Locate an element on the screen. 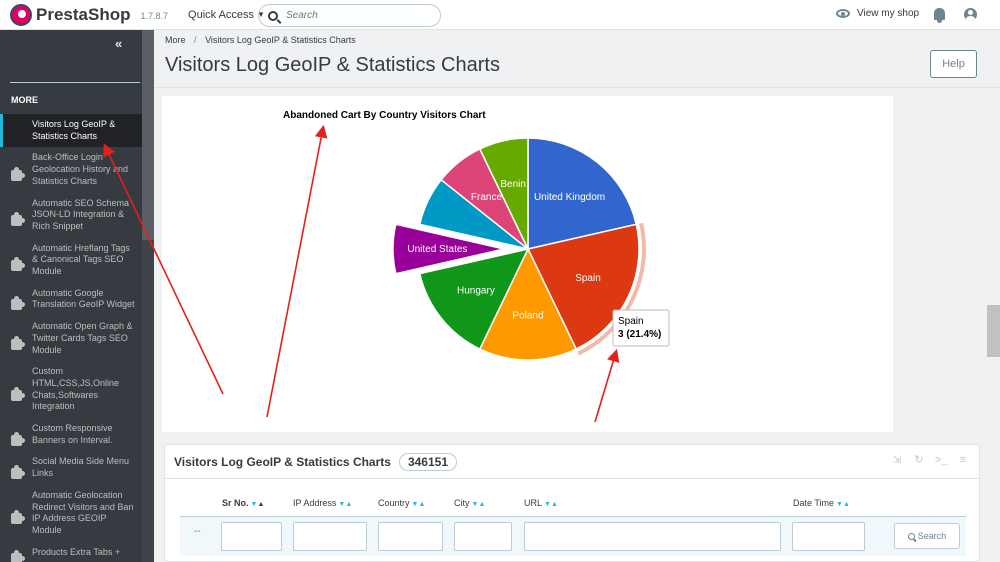  search-button: Search is located at coordinates (927, 536).